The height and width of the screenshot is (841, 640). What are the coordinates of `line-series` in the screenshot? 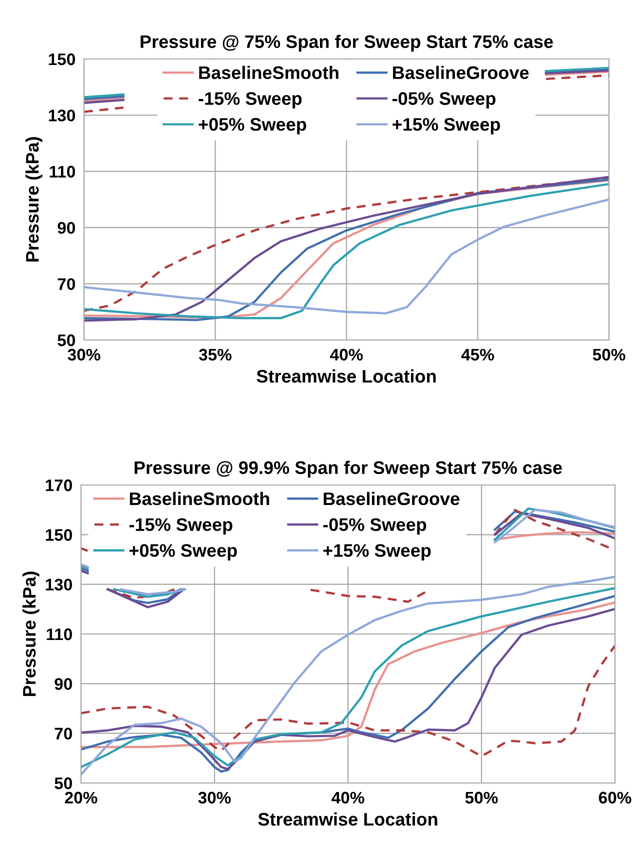 It's located at (346, 256).